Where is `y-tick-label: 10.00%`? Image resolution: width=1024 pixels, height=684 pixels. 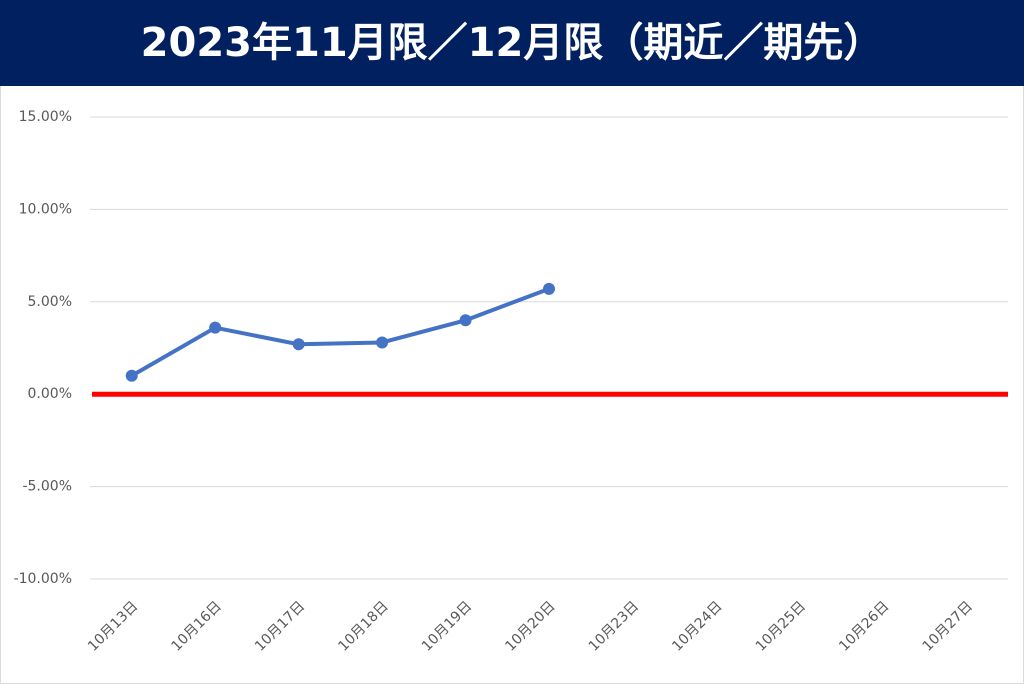
y-tick-label: 10.00% is located at coordinates (45, 209).